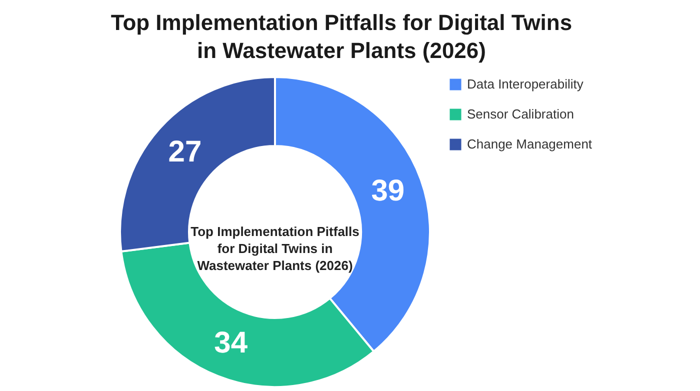  I want to click on data-label: 27, so click(185, 152).